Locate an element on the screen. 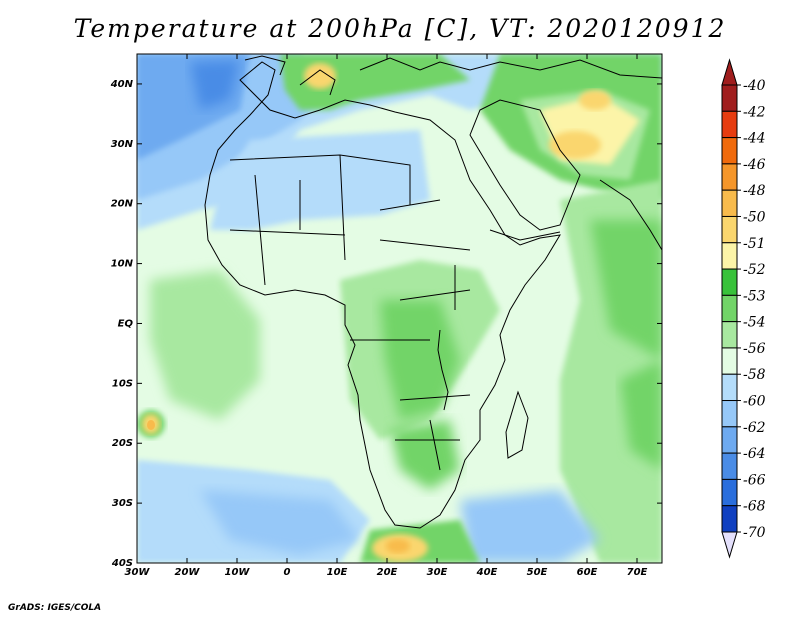 The height and width of the screenshot is (618, 800). field-south-atlantic-cold is located at coordinates (280, 522).